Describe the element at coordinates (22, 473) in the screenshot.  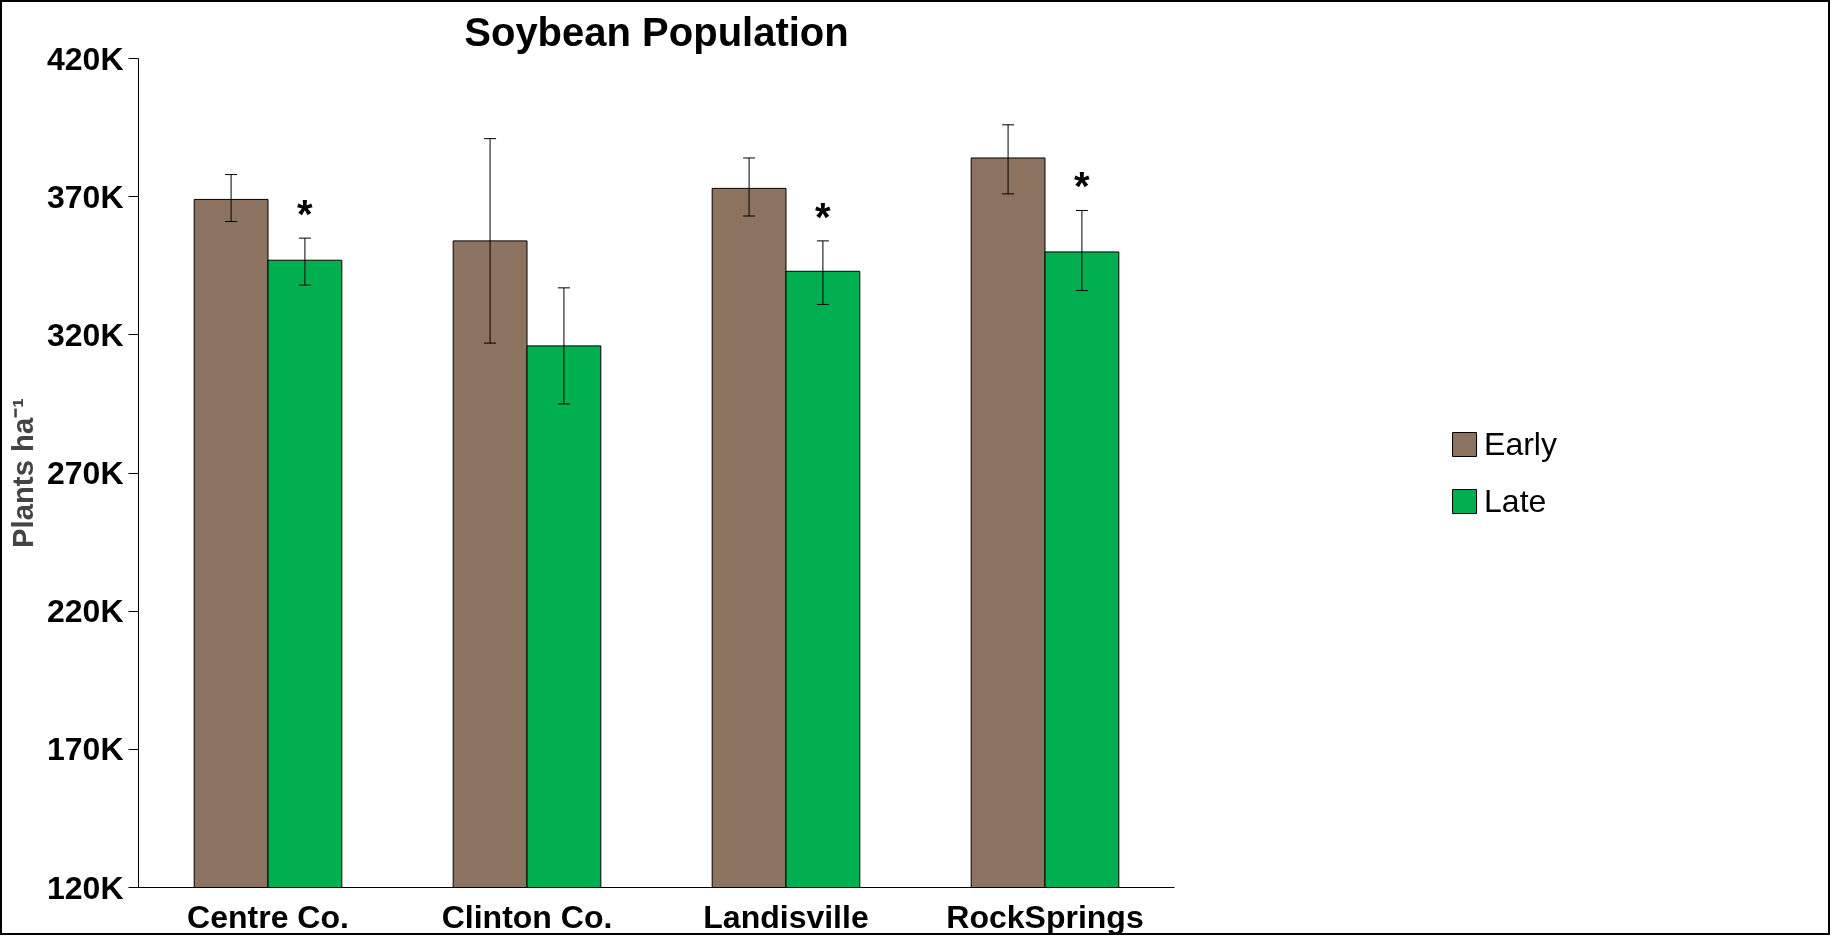
I see `y-axis-title: Plants ha⁻¹` at that location.